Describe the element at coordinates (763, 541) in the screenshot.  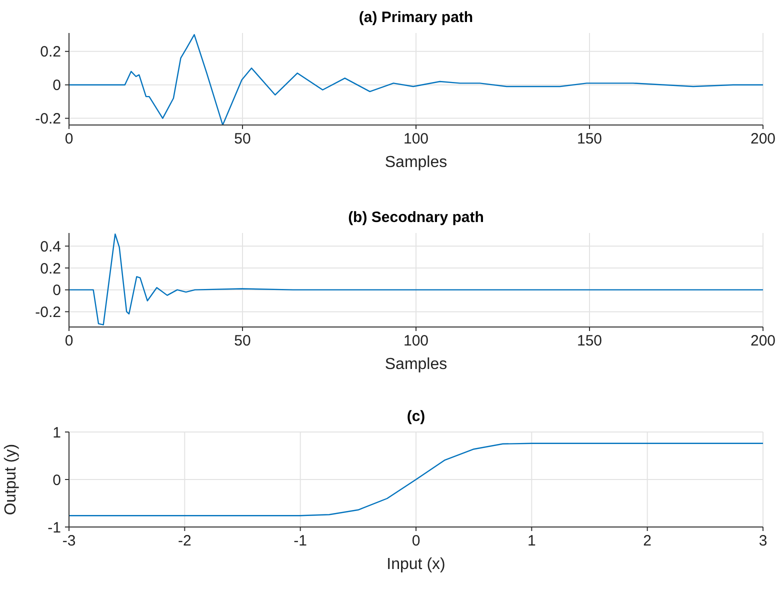
I see `x-tick-label: 3` at that location.